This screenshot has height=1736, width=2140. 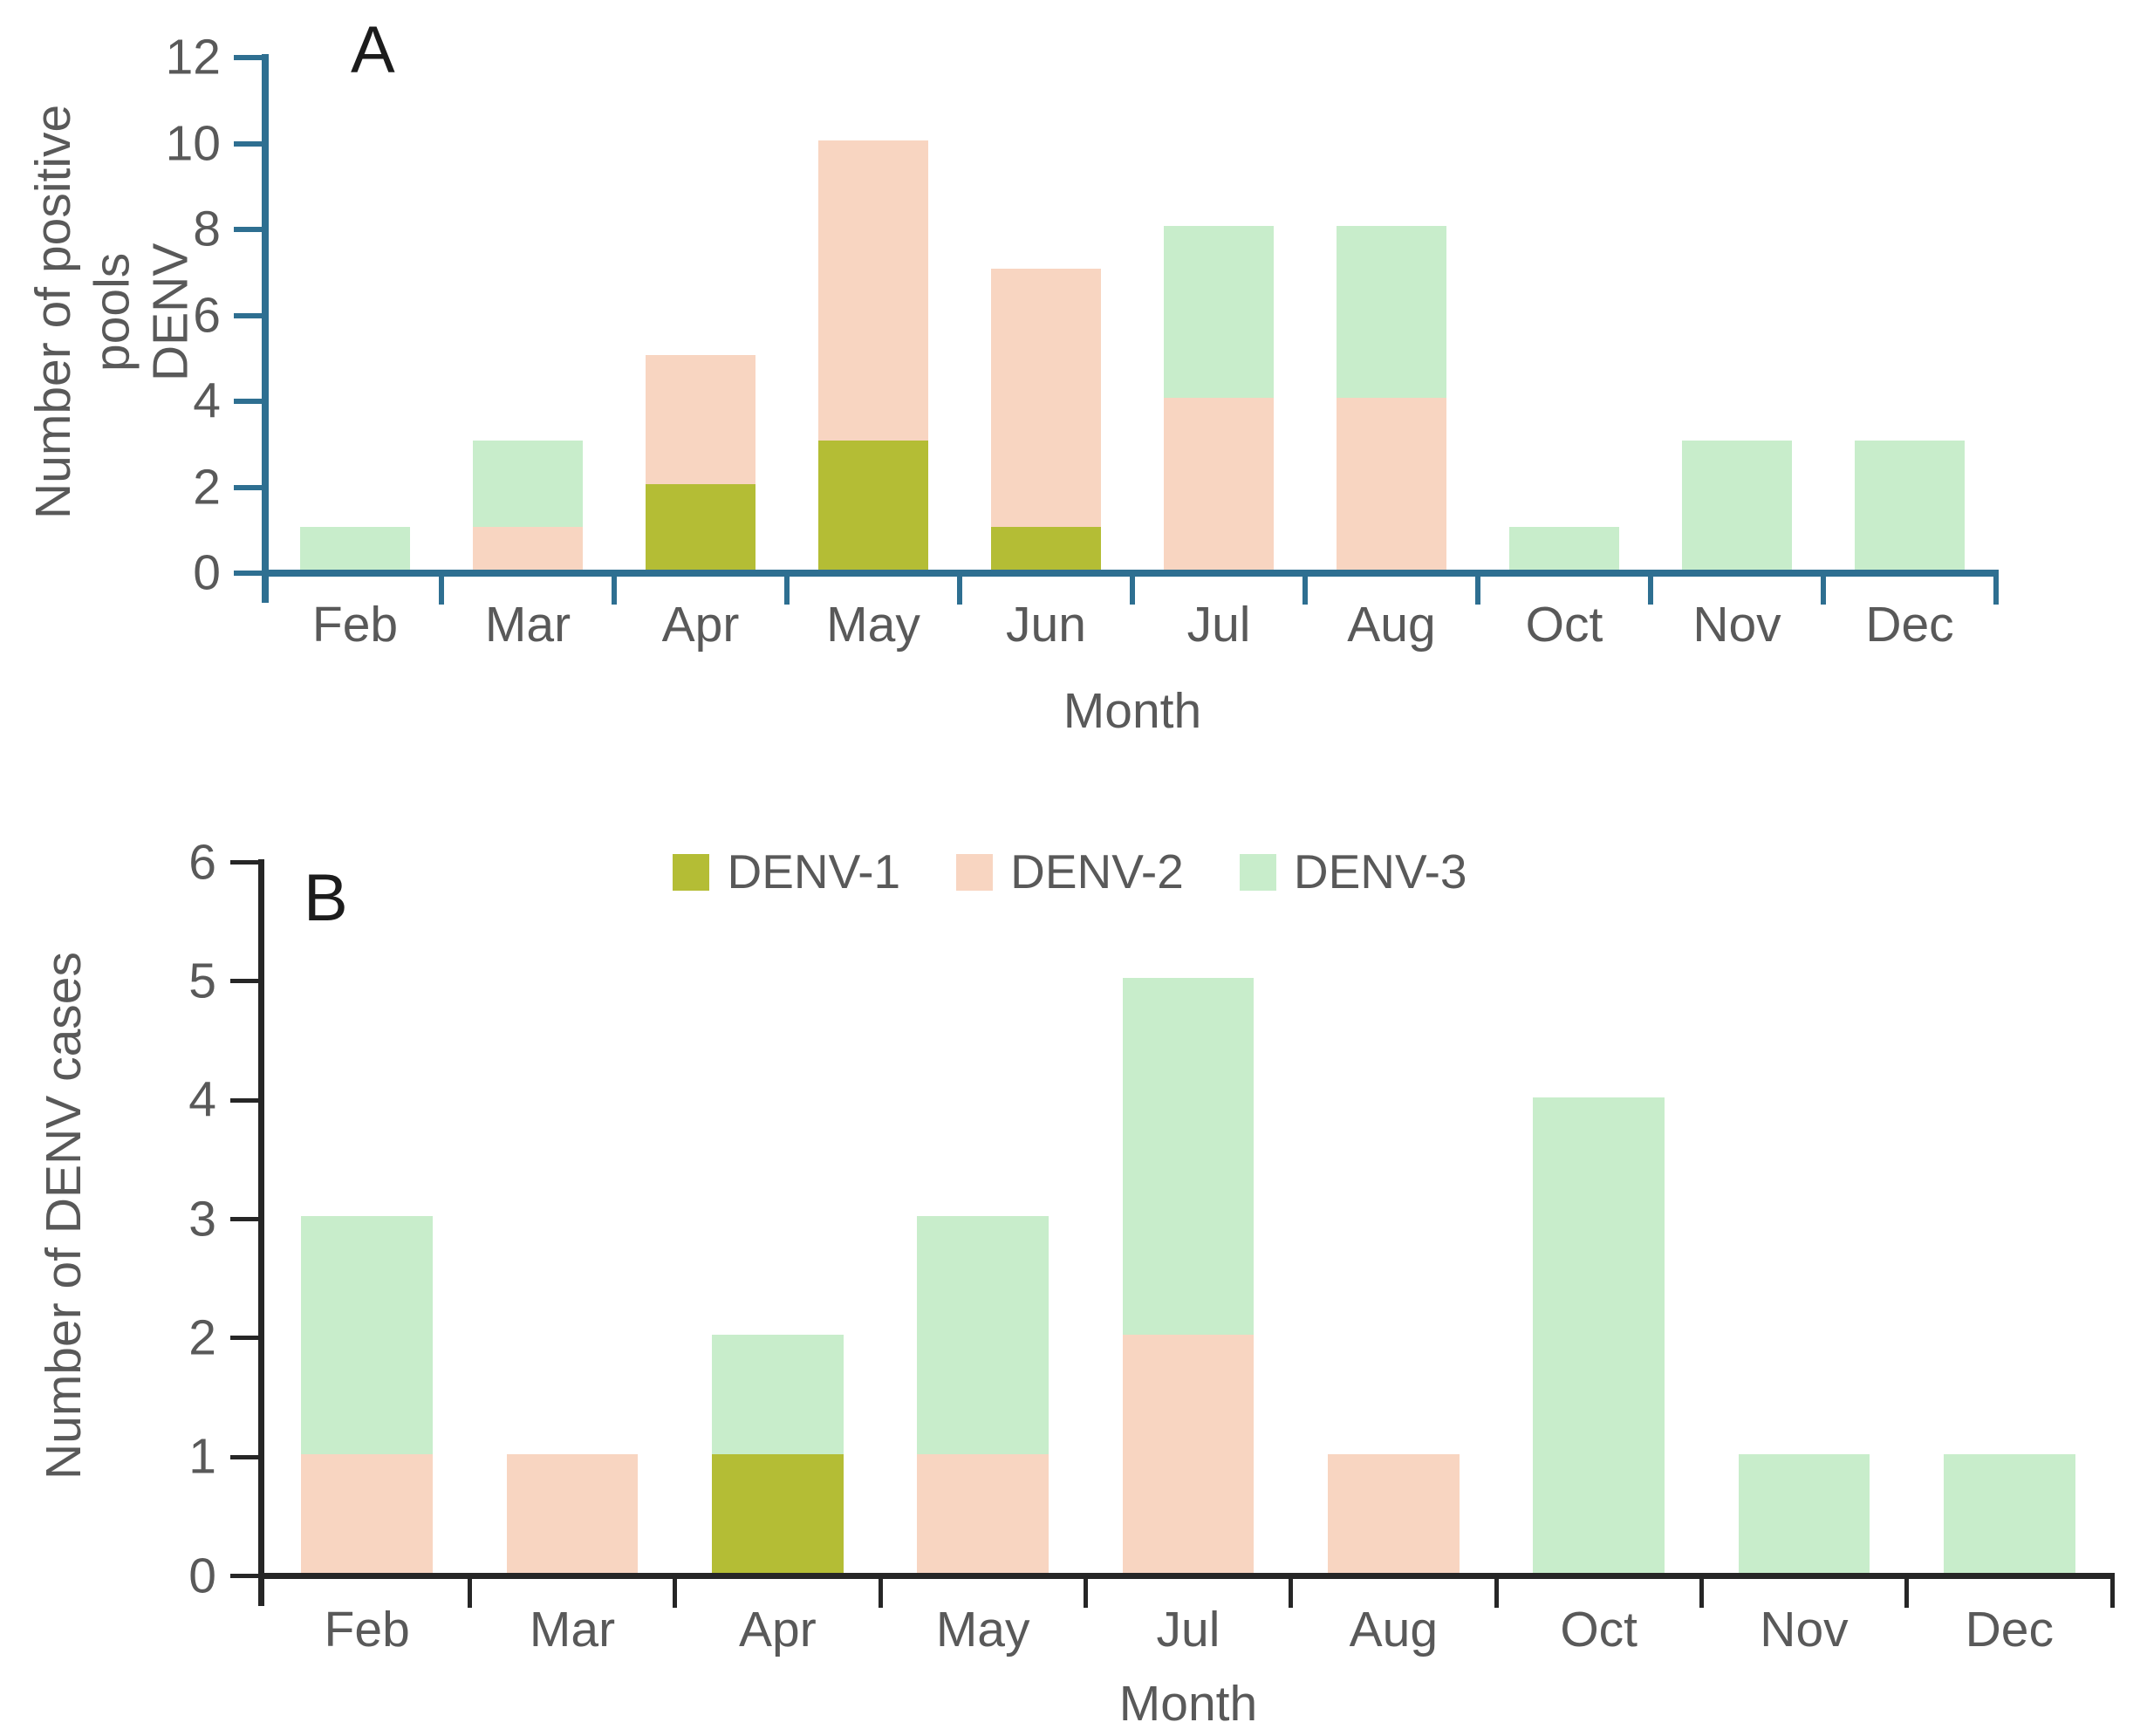 What do you see at coordinates (1218, 625) in the screenshot?
I see `x-tick-label-jul: Jul` at bounding box center [1218, 625].